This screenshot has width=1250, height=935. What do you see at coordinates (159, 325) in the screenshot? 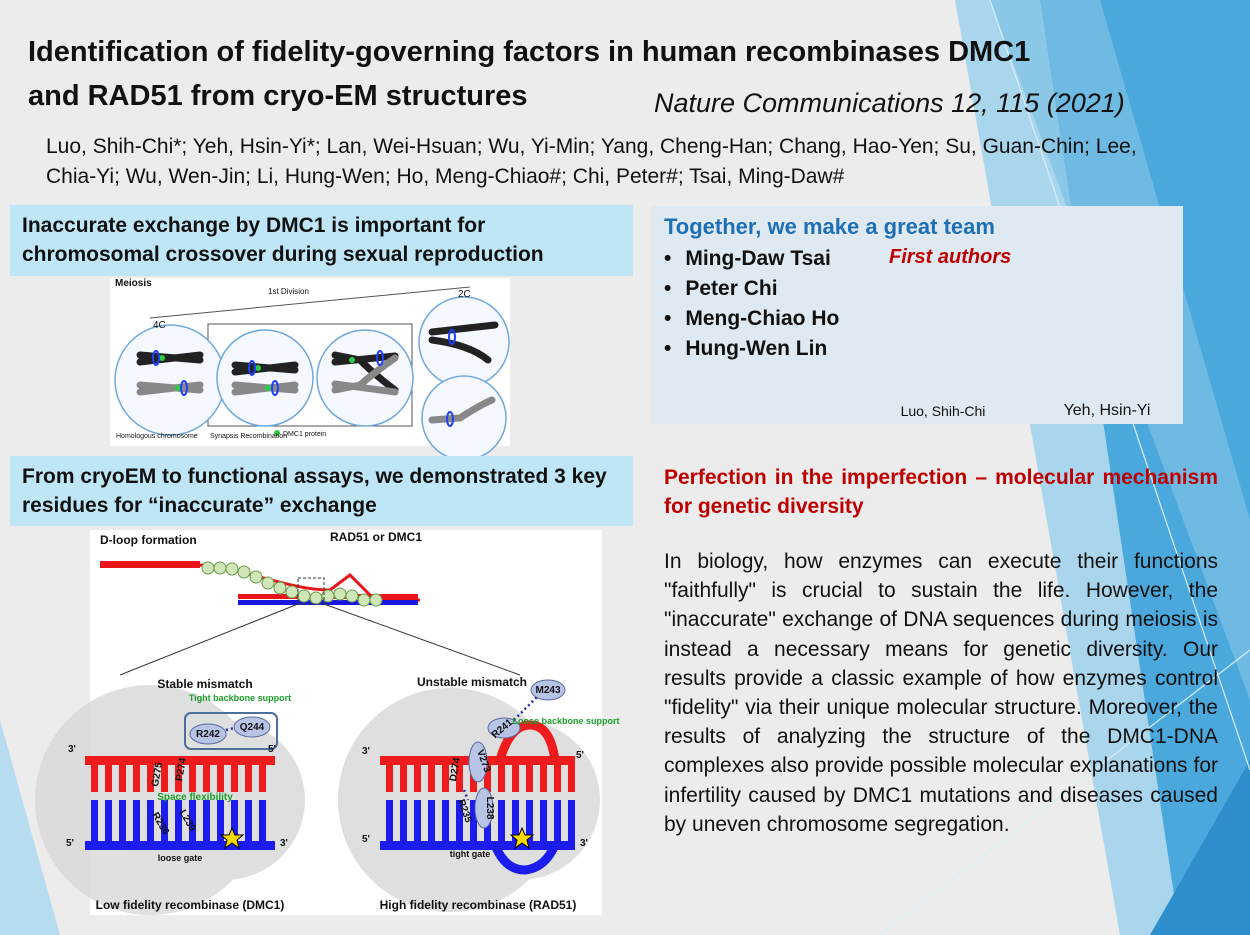
I see `figure-label: 4C` at bounding box center [159, 325].